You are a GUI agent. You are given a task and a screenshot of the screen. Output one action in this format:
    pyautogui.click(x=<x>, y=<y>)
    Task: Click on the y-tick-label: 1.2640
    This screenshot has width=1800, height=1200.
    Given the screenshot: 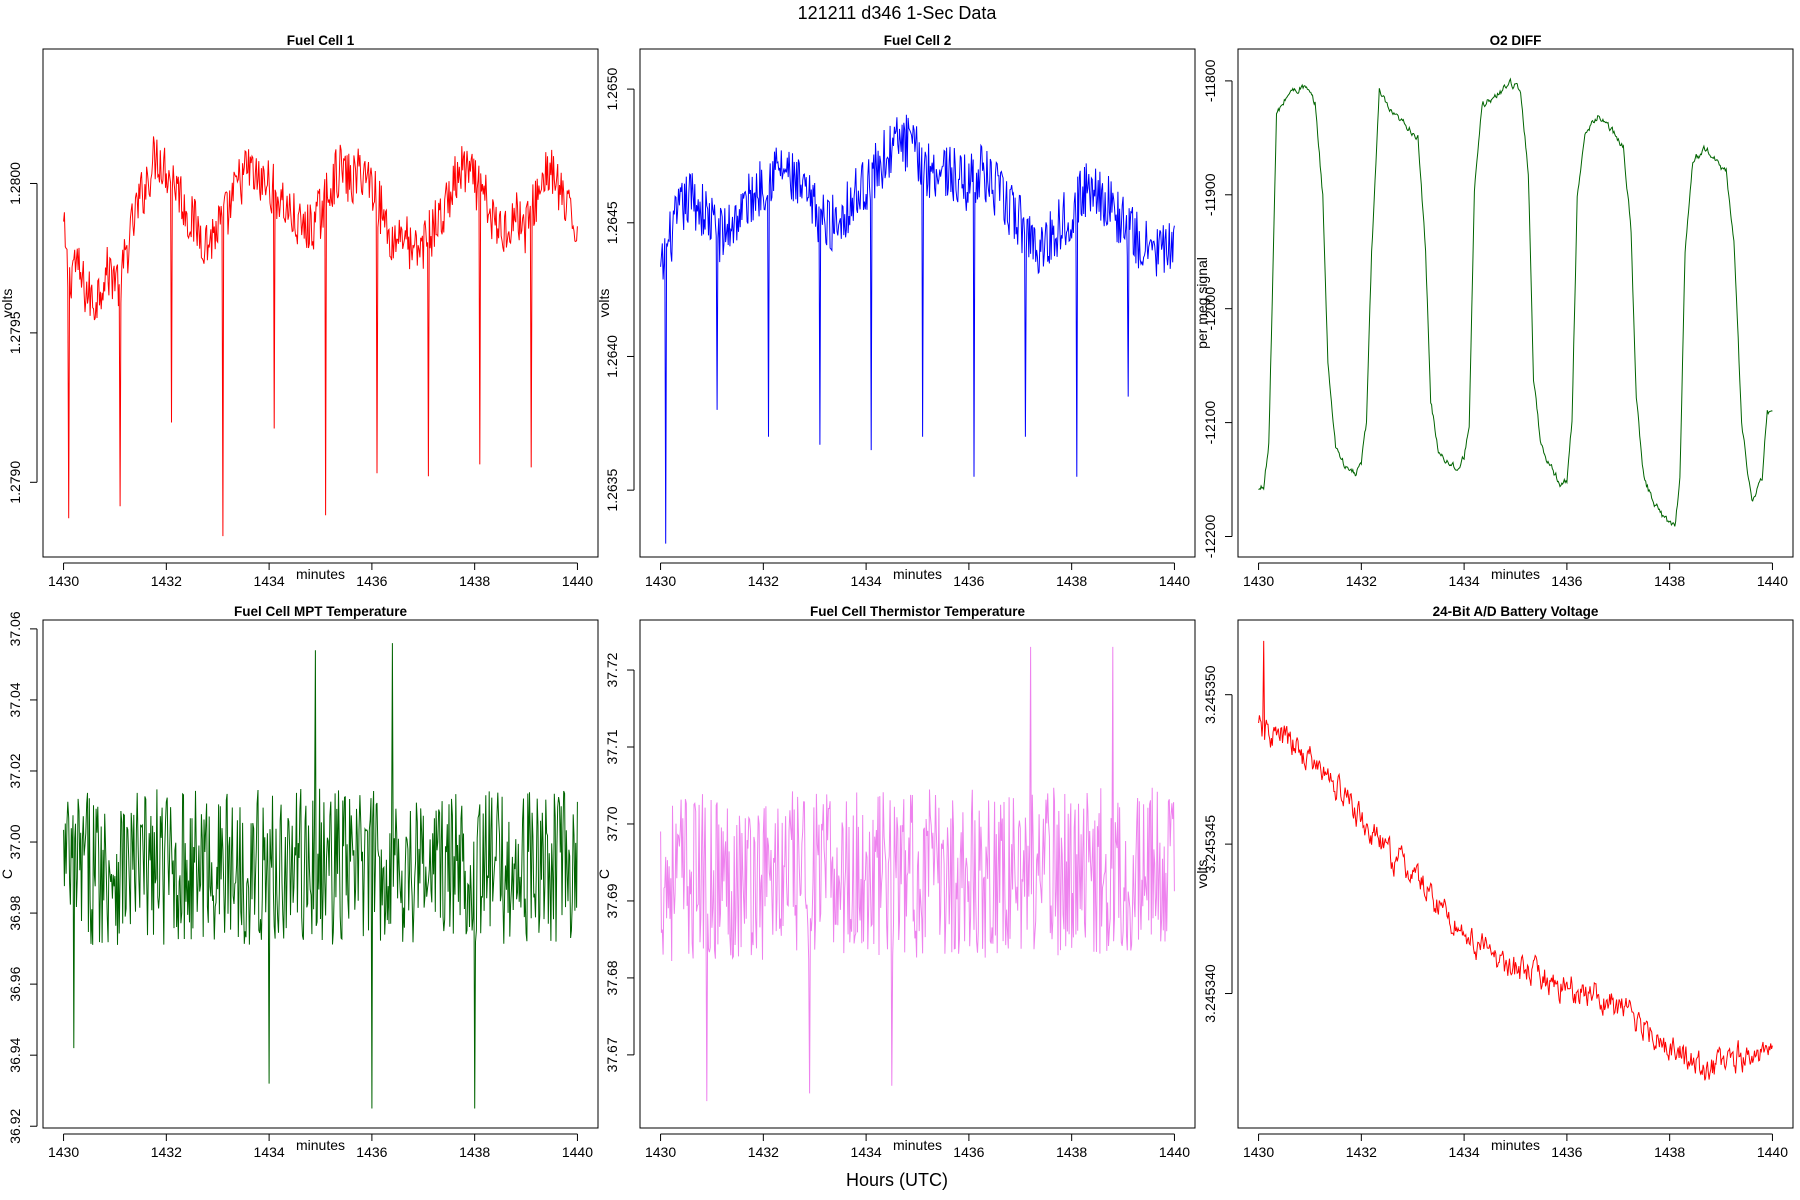 What is the action you would take?
    pyautogui.click(x=612, y=356)
    